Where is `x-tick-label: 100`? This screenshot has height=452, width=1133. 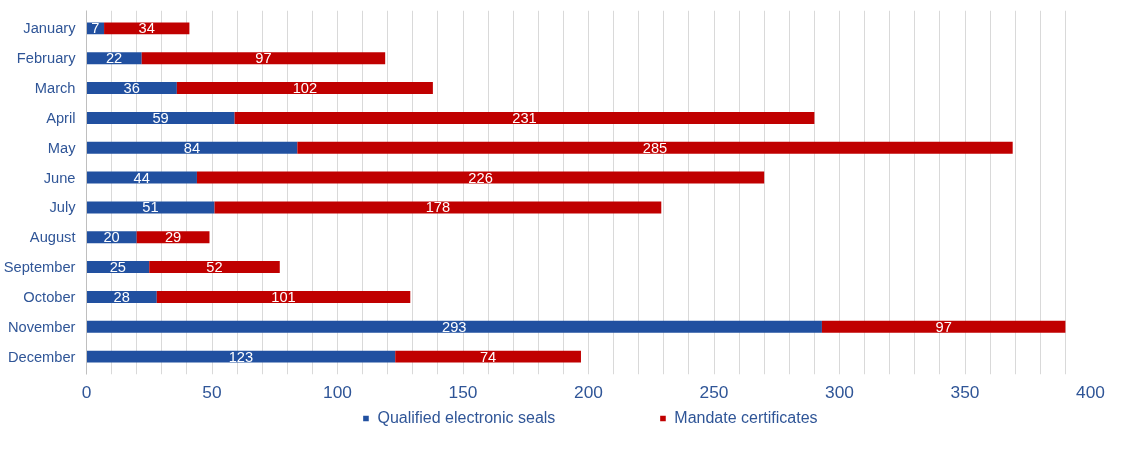
x-tick-label: 100 is located at coordinates (337, 391).